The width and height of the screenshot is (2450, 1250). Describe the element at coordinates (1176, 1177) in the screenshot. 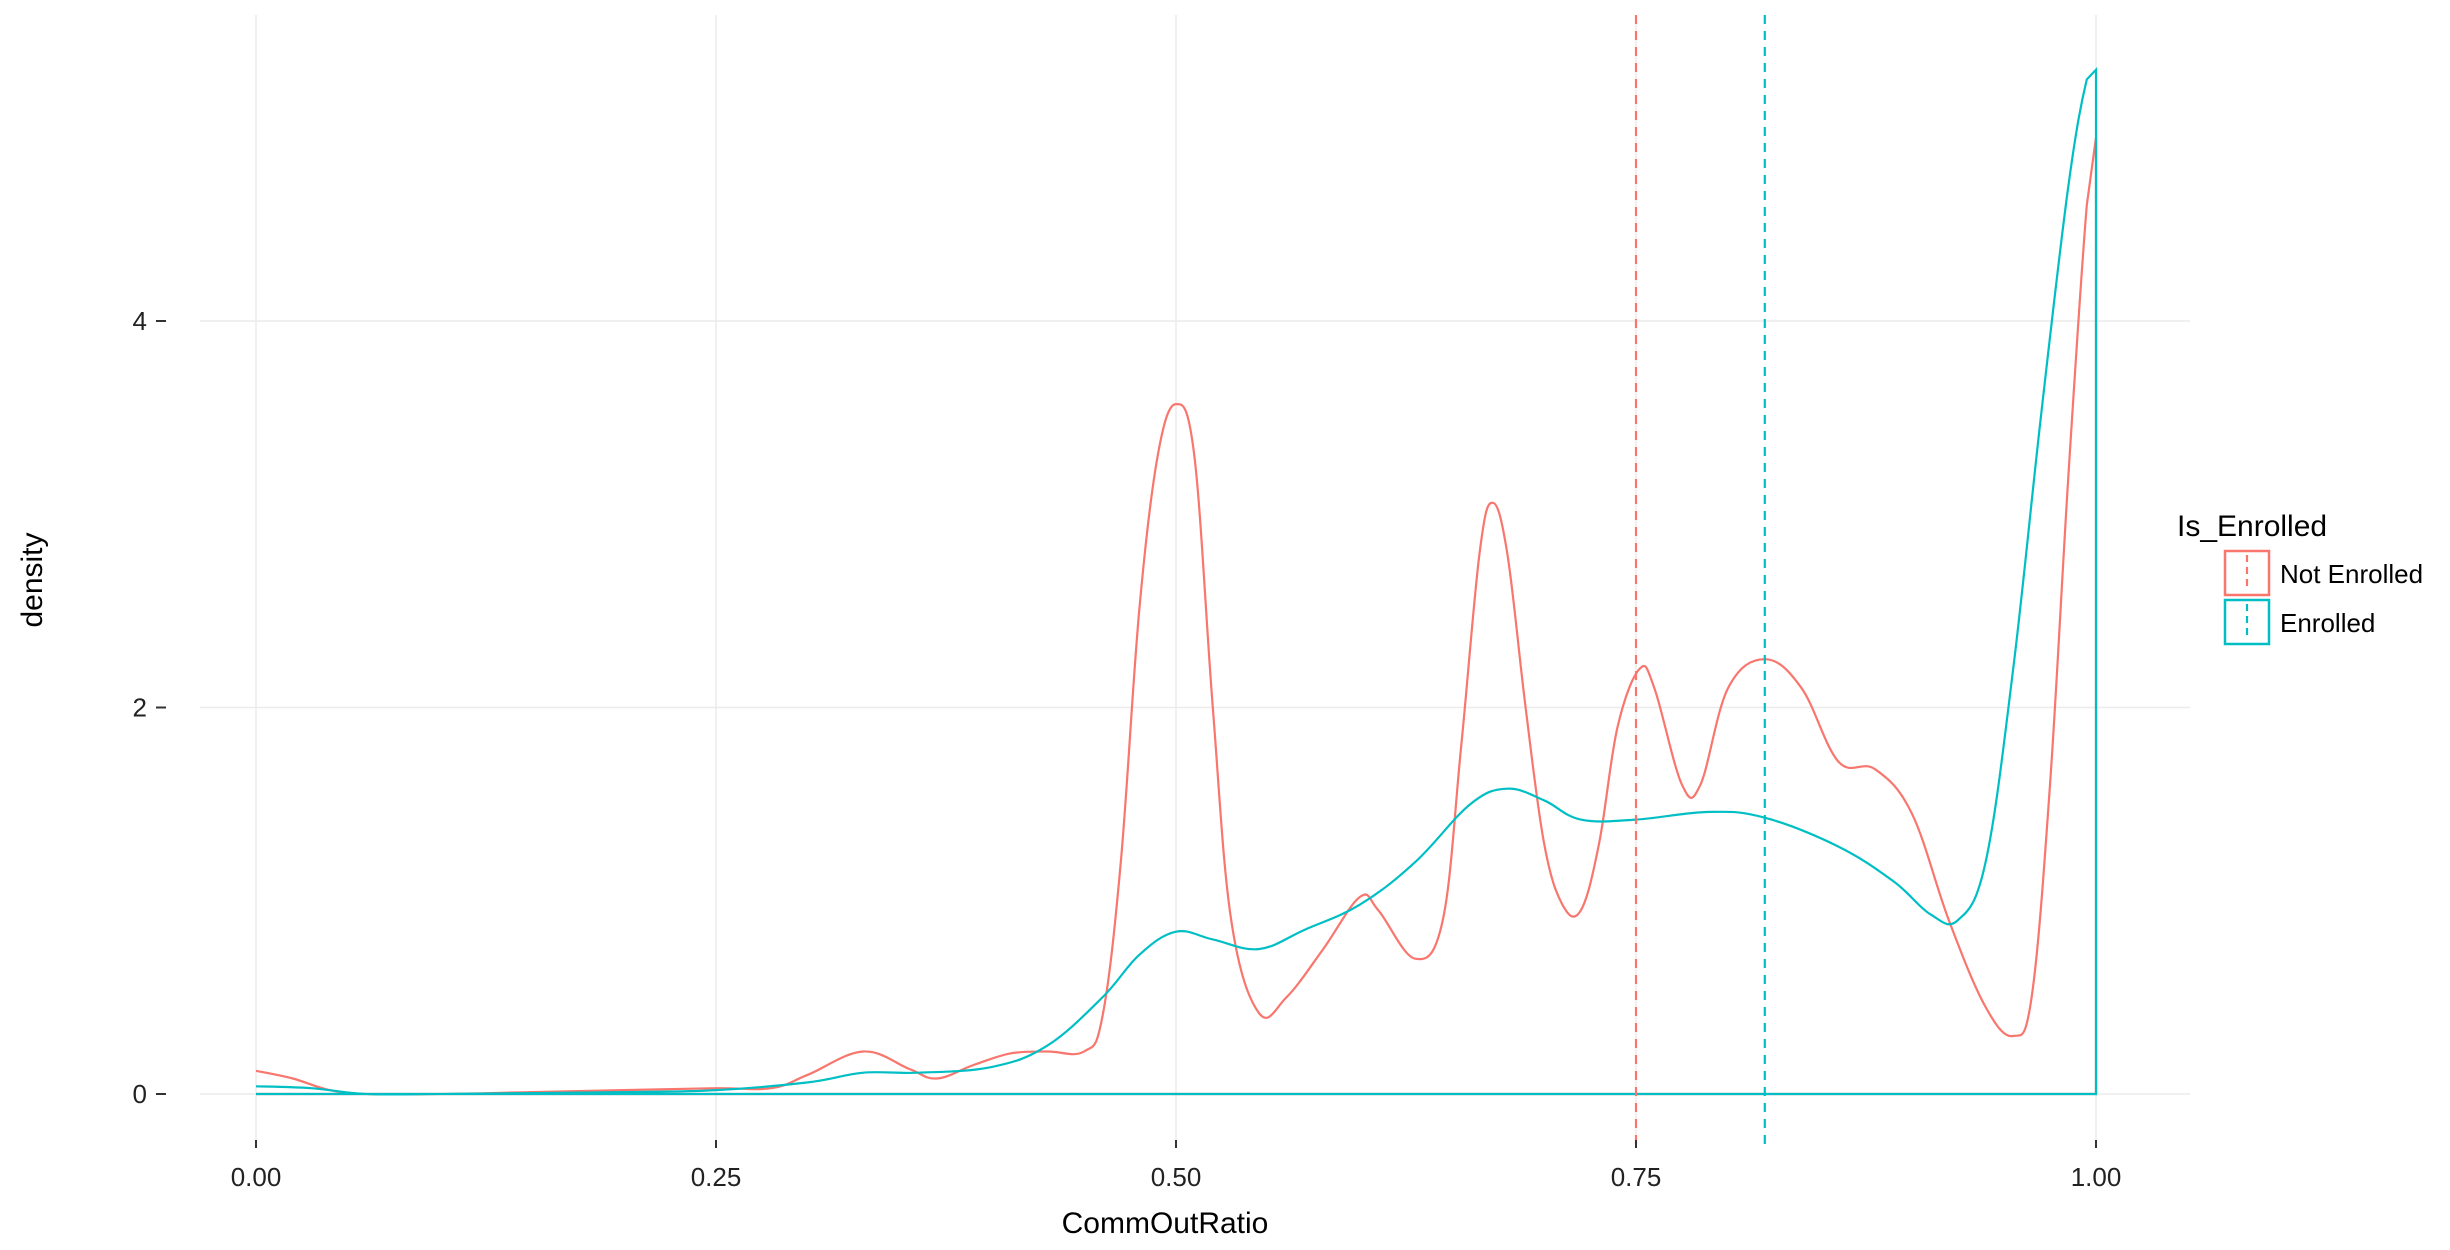

I see `x-tick-label: 0.50` at that location.